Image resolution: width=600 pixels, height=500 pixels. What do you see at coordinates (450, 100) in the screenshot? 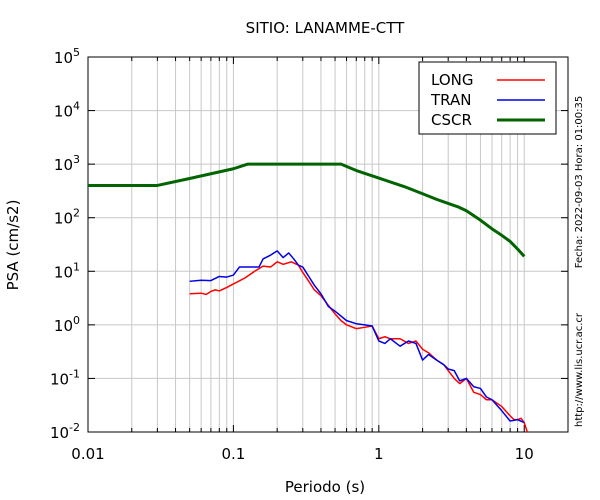
I see `legend-label-tran: TRAN` at bounding box center [450, 100].